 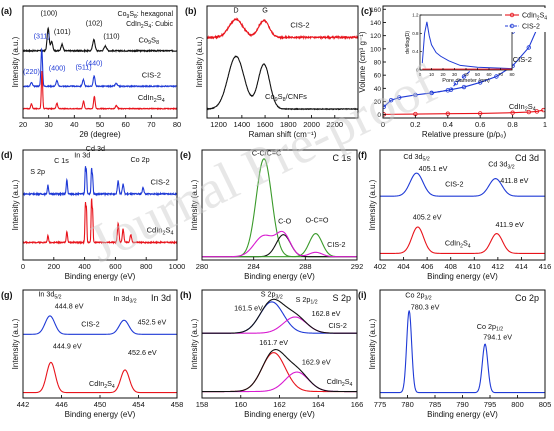 What do you see at coordinates (54, 266) in the screenshot?
I see `x-tick-label: 200` at bounding box center [54, 266].